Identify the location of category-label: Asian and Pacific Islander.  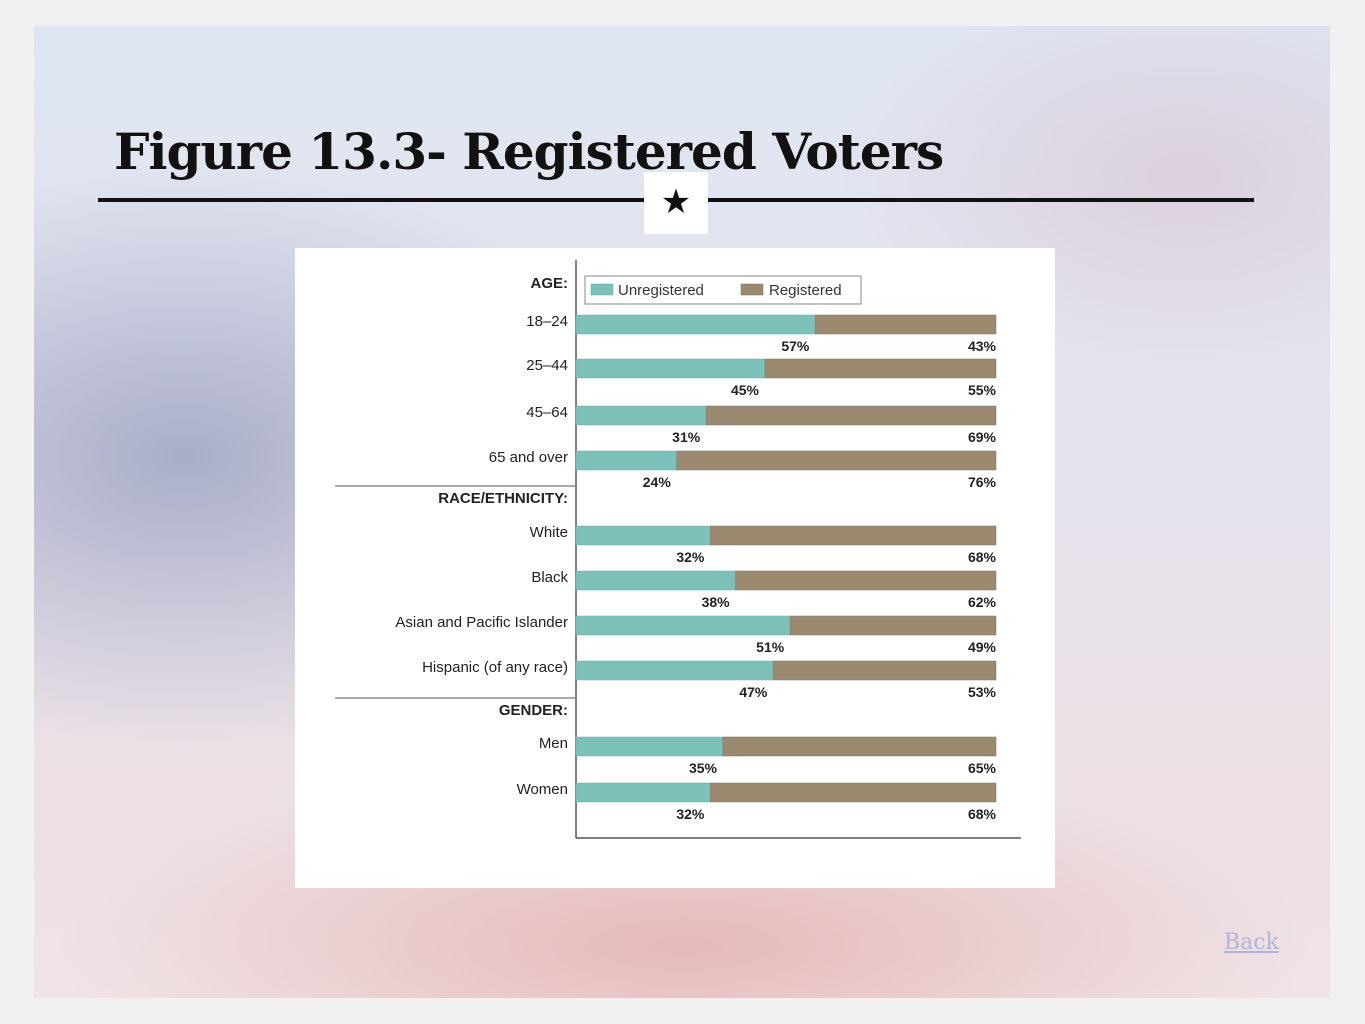
(481, 622).